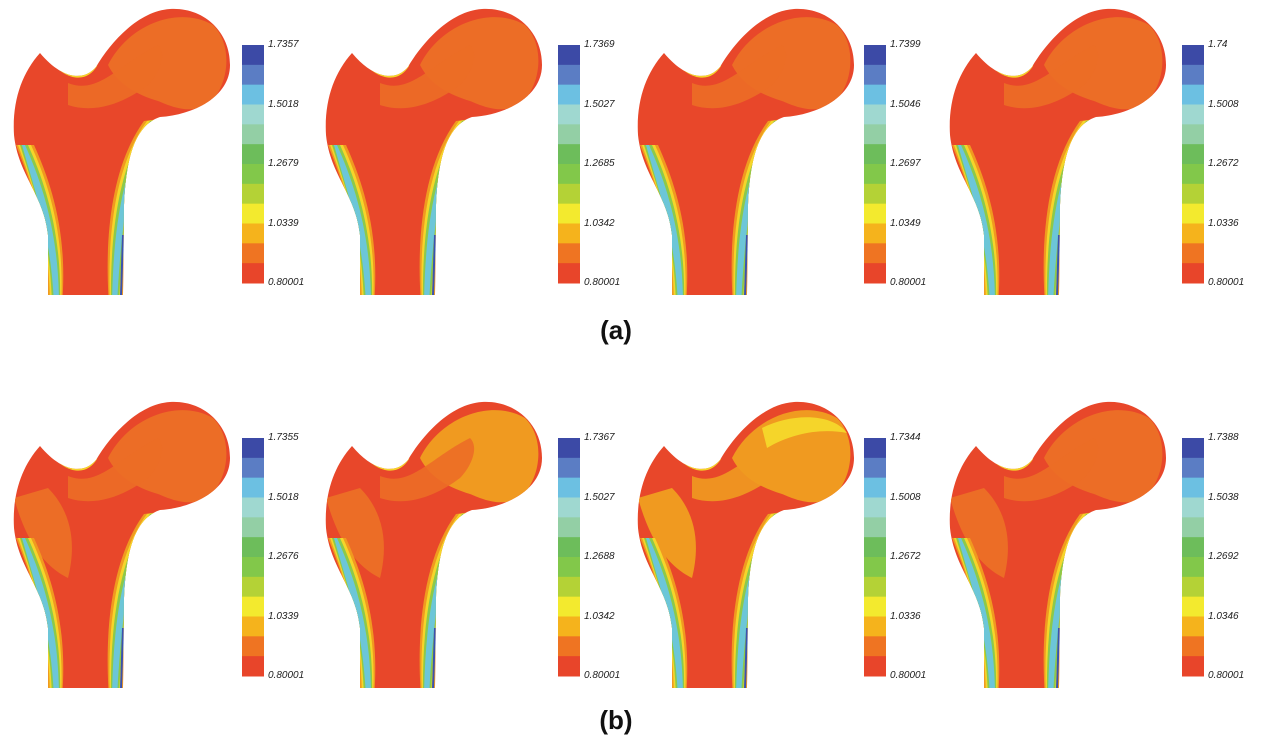 The height and width of the screenshot is (742, 1261). Describe the element at coordinates (905, 497) in the screenshot. I see `colorbar-tick-label: 1.5008` at that location.